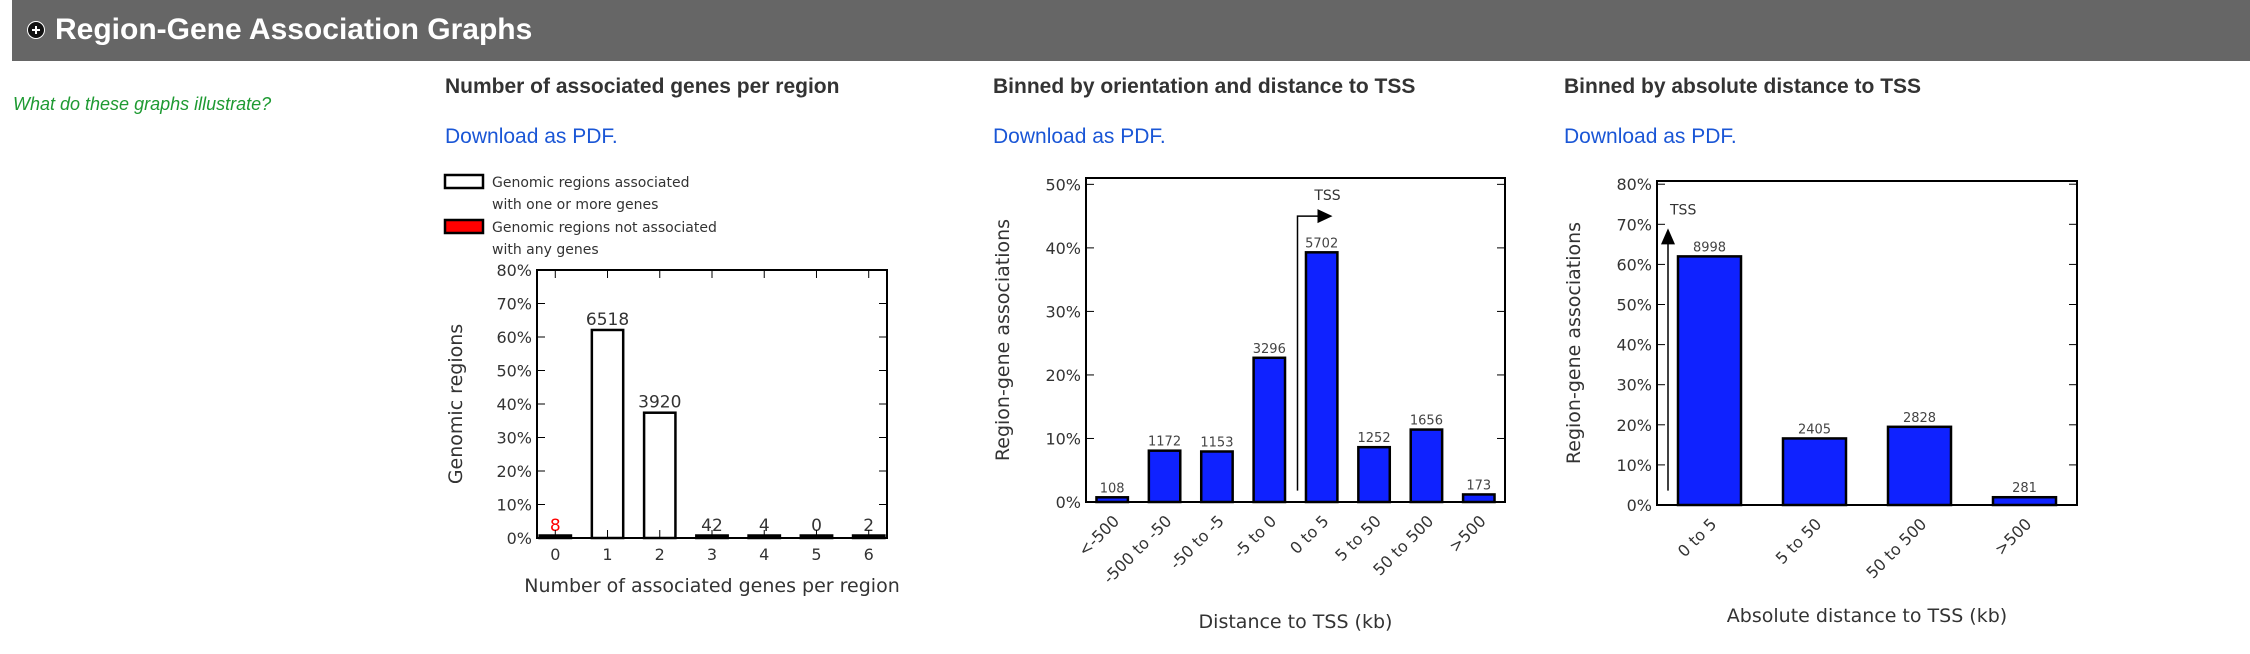  What do you see at coordinates (575, 205) in the screenshot?
I see `legend-label: with one or more genes` at bounding box center [575, 205].